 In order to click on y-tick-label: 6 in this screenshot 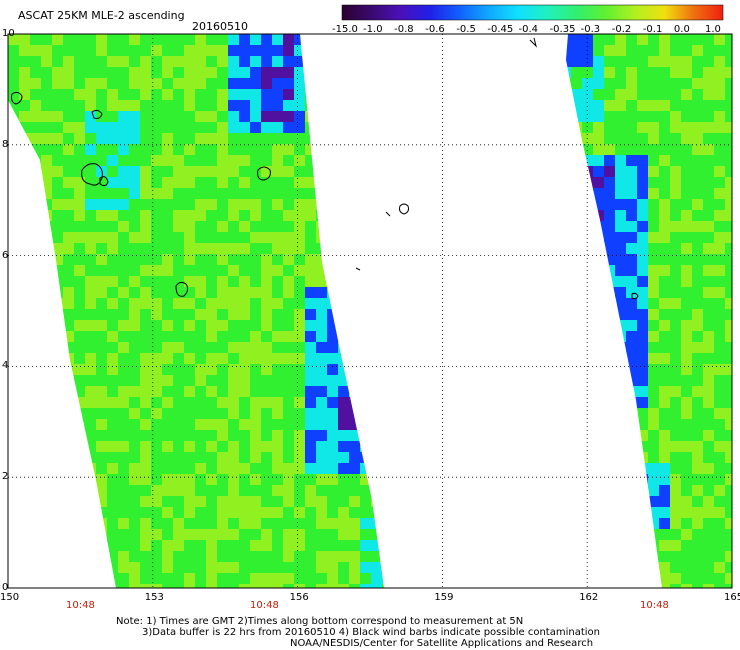, I will do `click(5, 255)`.